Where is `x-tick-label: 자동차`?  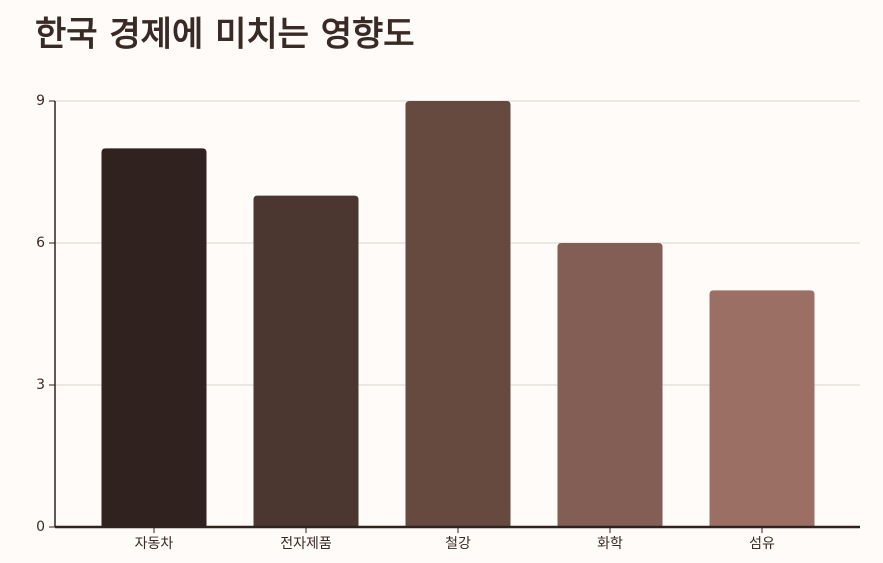 x-tick-label: 자동차 is located at coordinates (154, 544).